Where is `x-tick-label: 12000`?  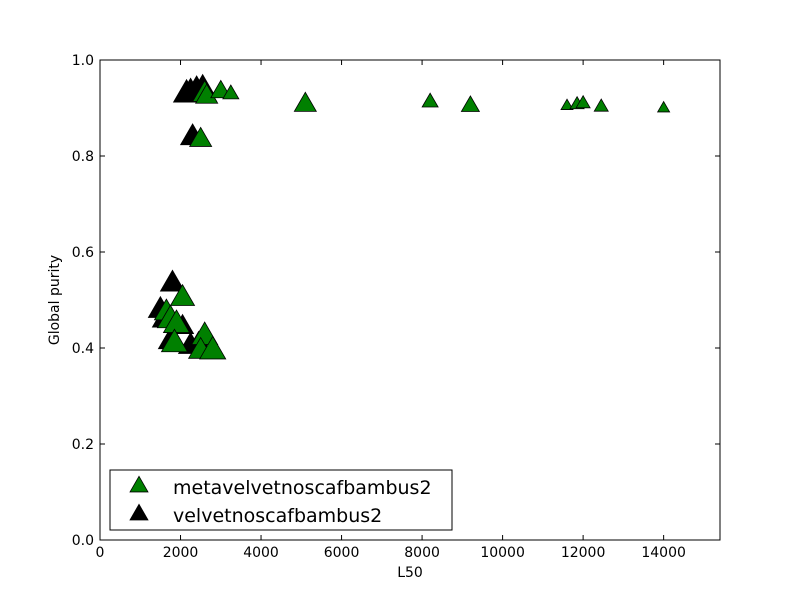 x-tick-label: 12000 is located at coordinates (583, 553).